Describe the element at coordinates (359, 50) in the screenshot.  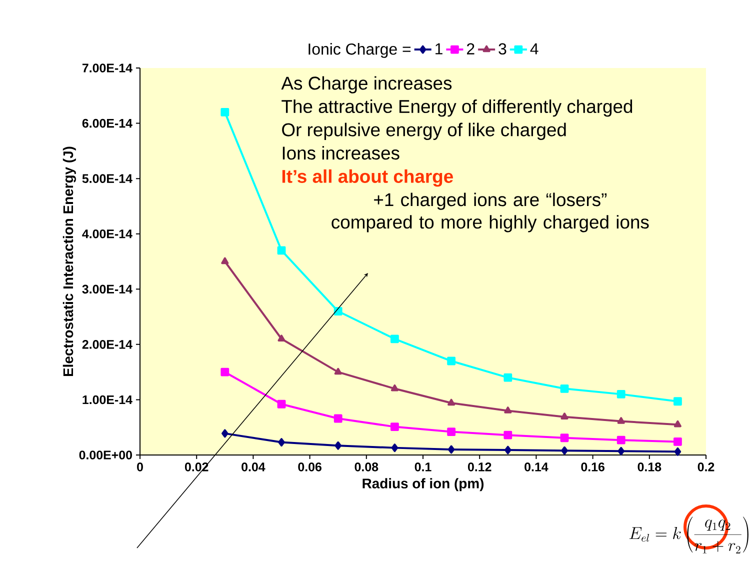
I see `legend-title: Ionic Charge =` at that location.